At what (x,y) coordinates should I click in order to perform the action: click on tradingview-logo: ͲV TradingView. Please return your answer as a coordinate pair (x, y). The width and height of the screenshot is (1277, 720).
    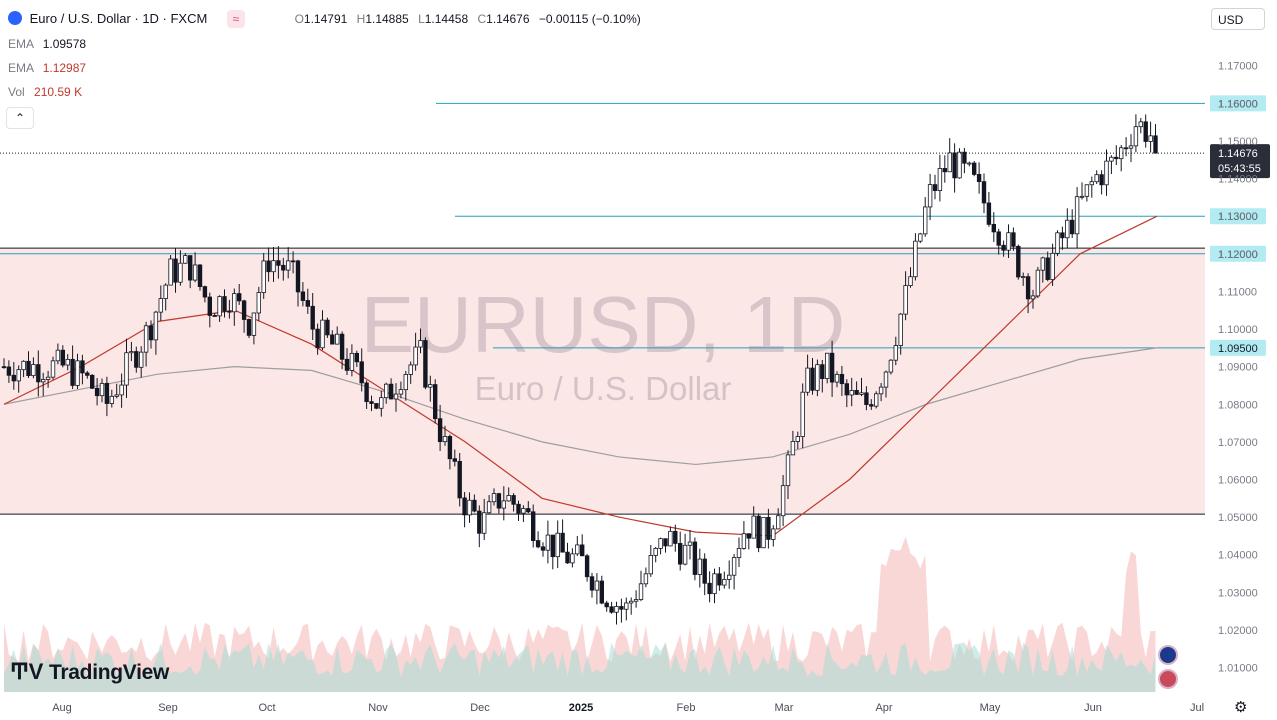
    Looking at the image, I should click on (89, 672).